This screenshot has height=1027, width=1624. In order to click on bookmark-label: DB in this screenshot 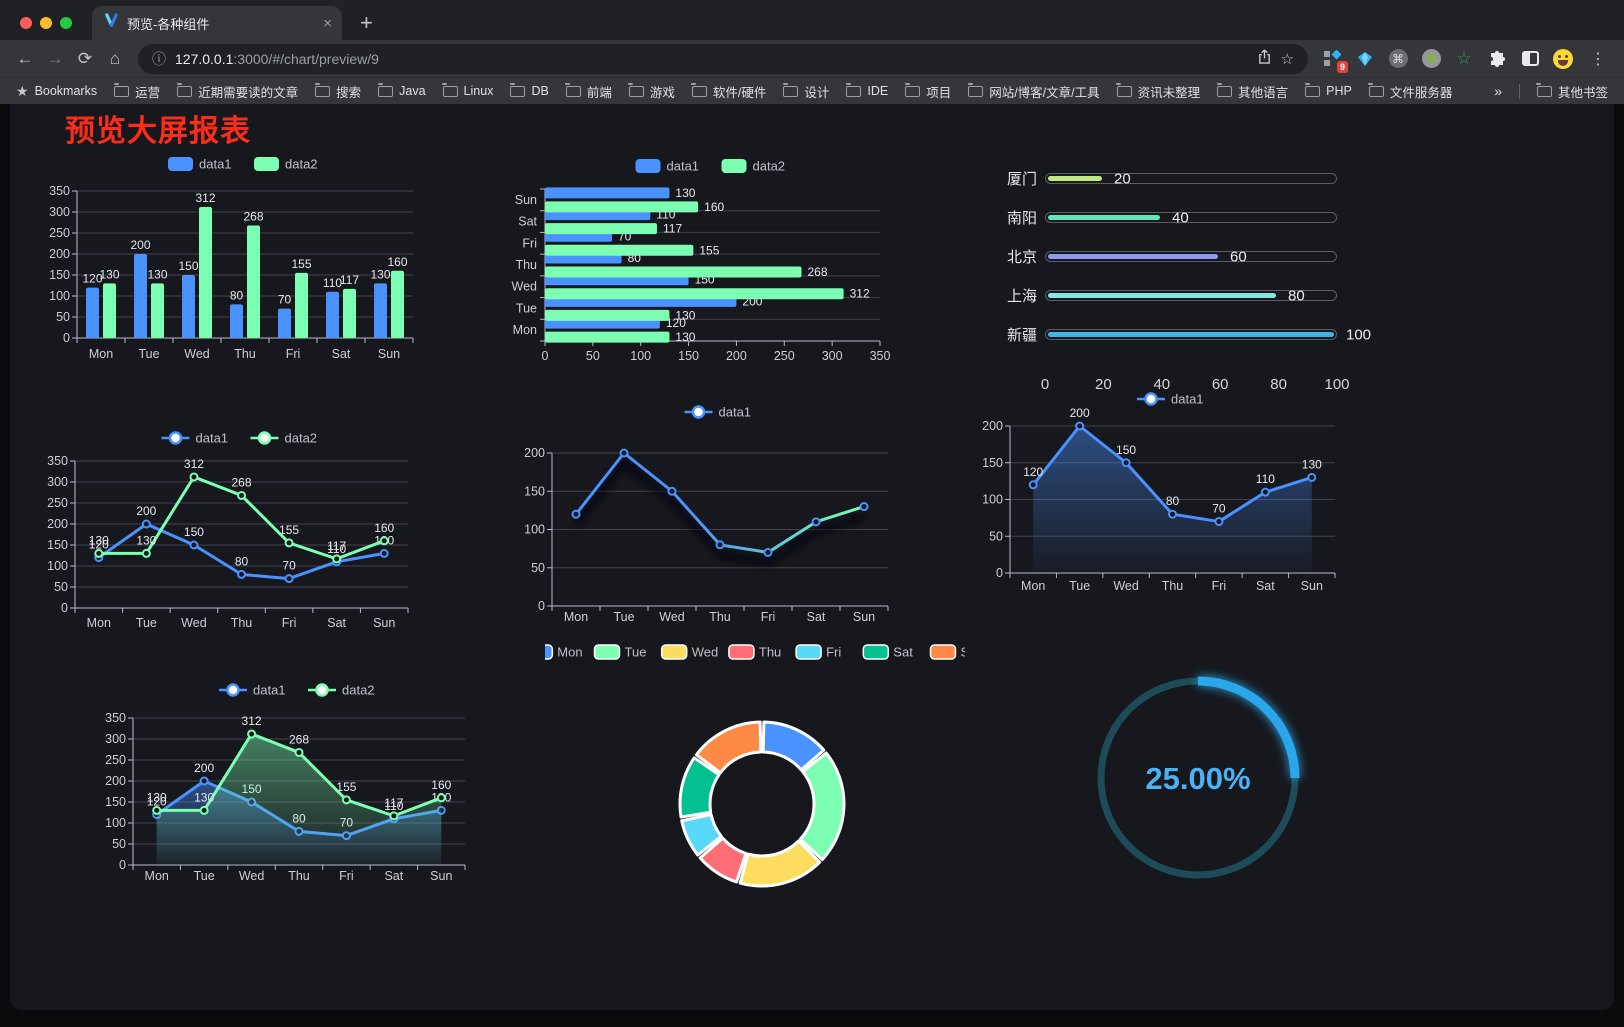, I will do `click(540, 91)`.